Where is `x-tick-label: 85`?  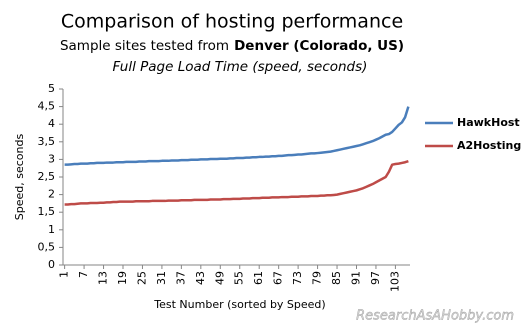
x-tick-label: 85 is located at coordinates (336, 278).